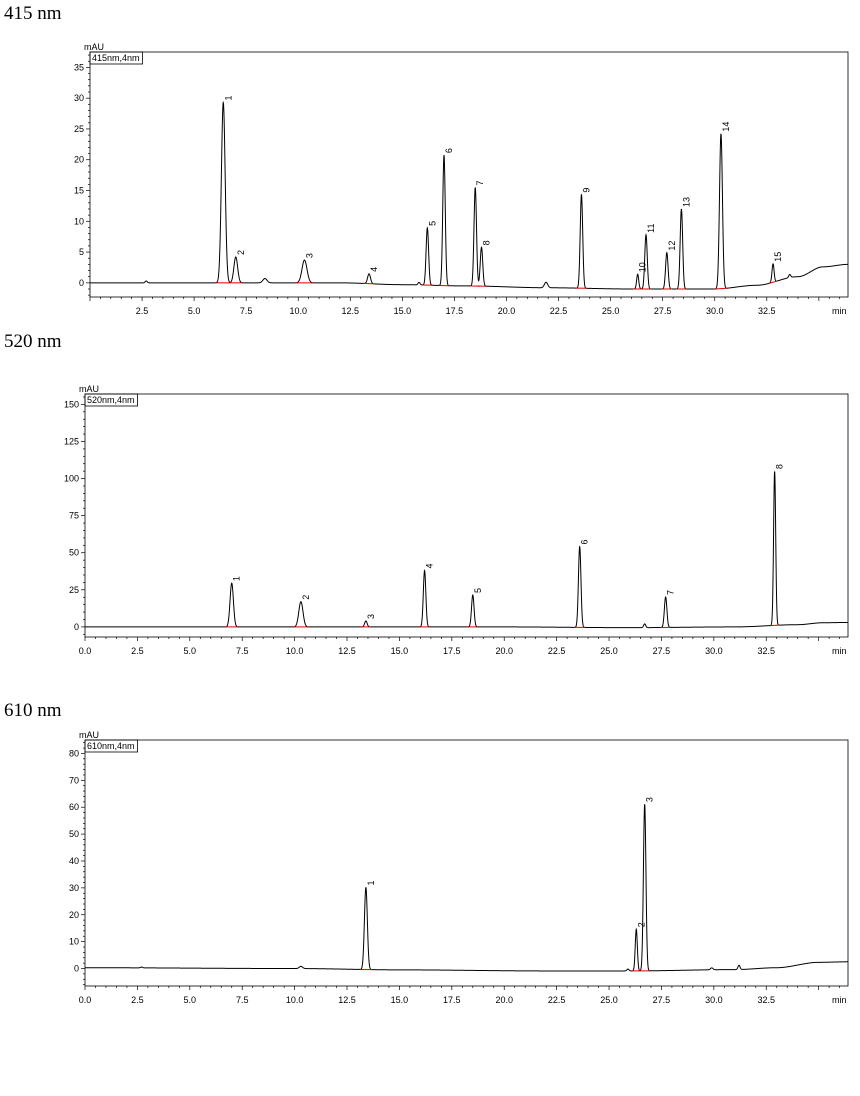 Image resolution: width=860 pixels, height=1096 pixels. Describe the element at coordinates (33, 710) in the screenshot. I see `panel-title-610: 610 nm` at that location.